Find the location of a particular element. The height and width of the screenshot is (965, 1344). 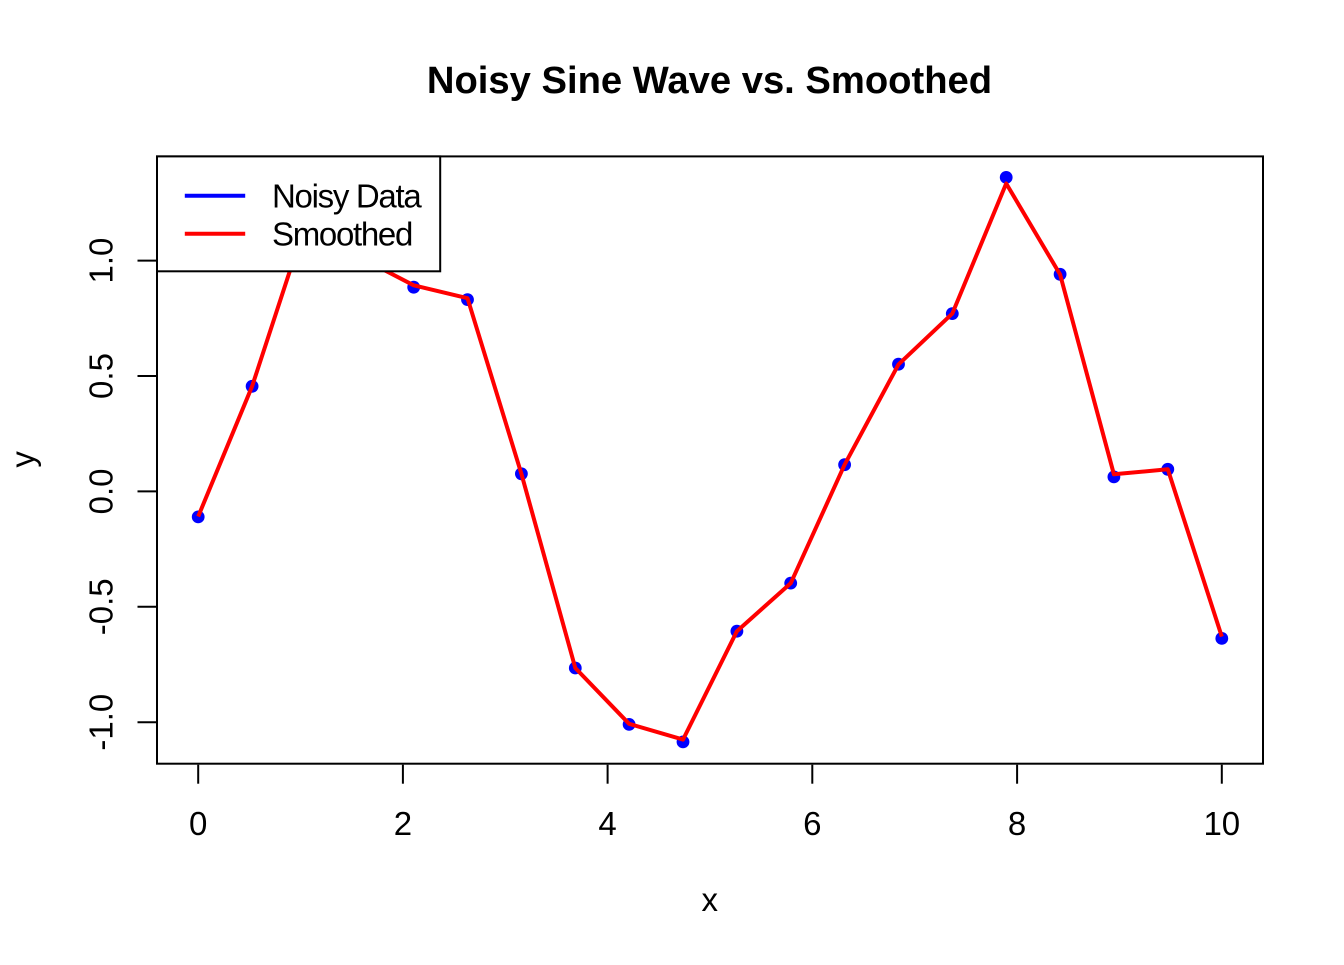

svg-text: 8 is located at coordinates (1017, 823).